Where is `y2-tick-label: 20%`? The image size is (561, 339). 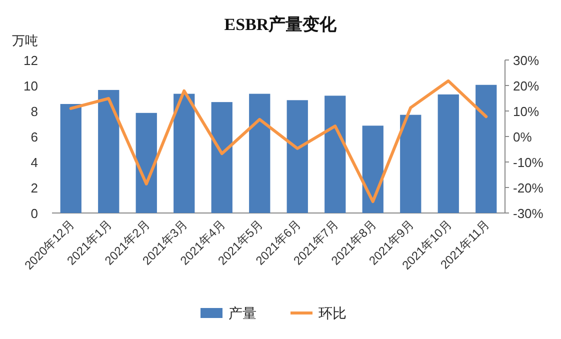
y2-tick-label: 20% is located at coordinates (526, 86).